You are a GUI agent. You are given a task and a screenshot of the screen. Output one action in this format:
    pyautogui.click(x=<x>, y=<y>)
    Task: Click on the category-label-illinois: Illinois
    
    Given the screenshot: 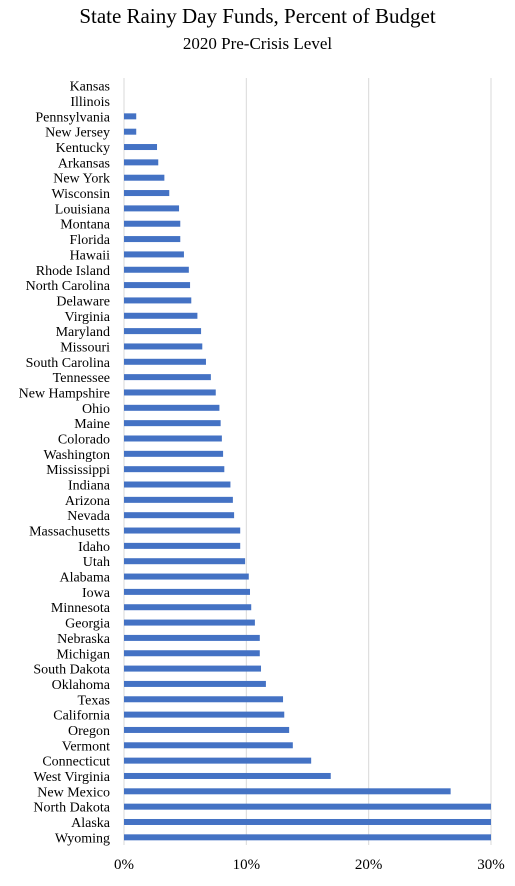 What is the action you would take?
    pyautogui.click(x=90, y=102)
    